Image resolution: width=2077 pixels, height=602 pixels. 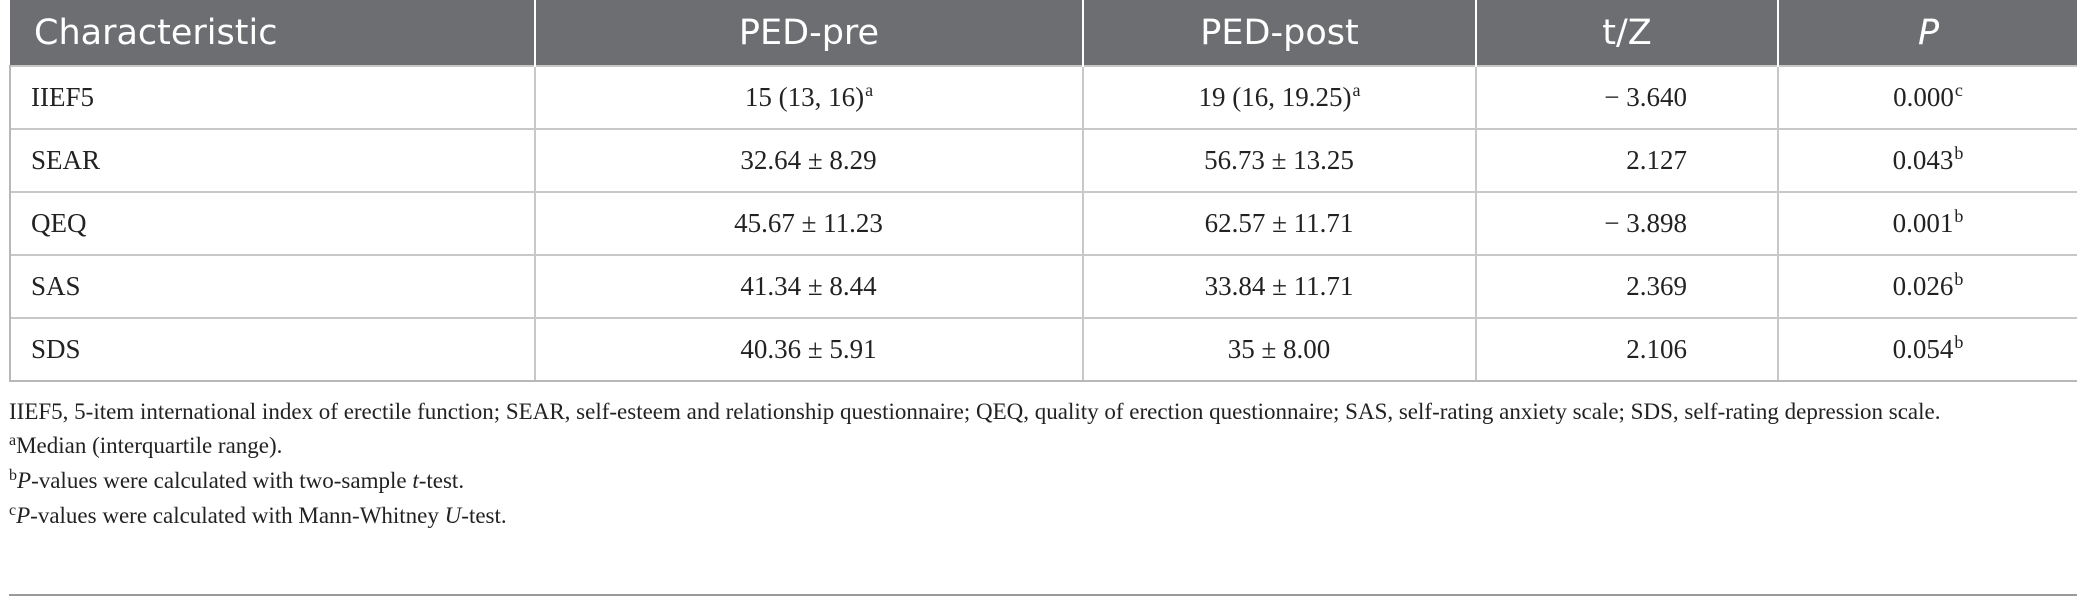 I want to click on value: 56.73 ± 13.25, so click(x=1279, y=160).